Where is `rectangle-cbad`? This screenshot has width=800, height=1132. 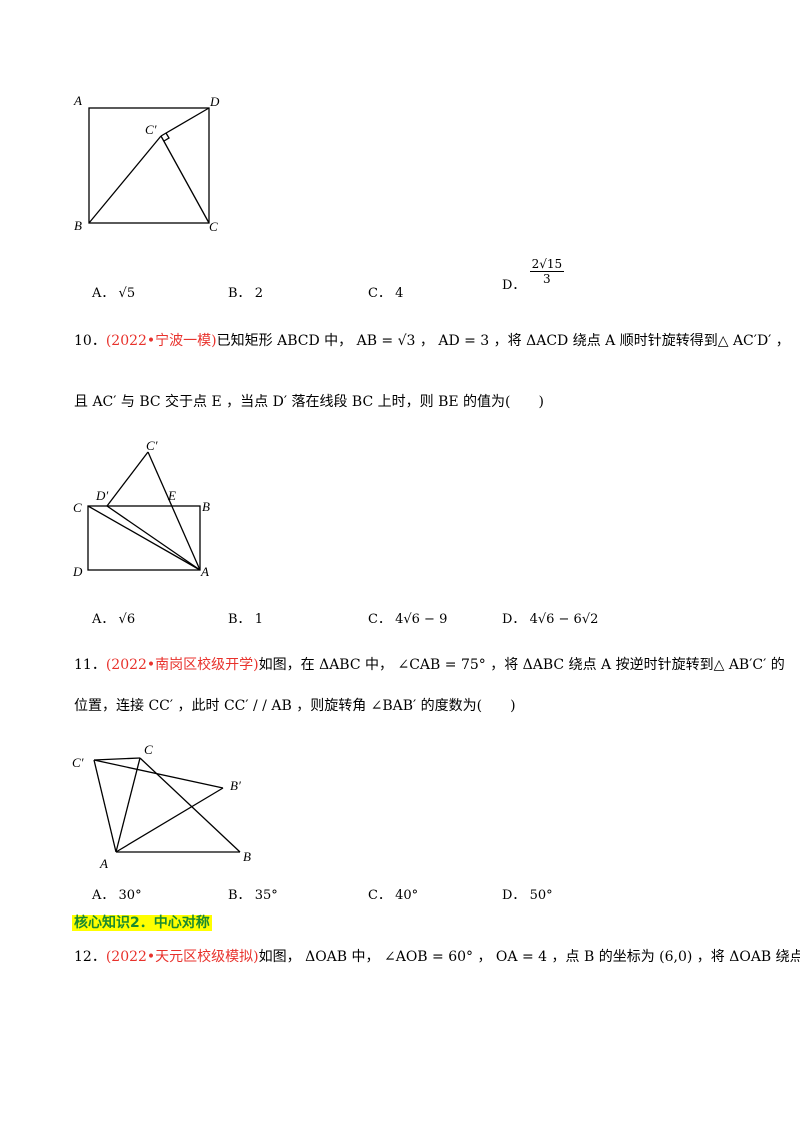
rectangle-cbad is located at coordinates (144, 538).